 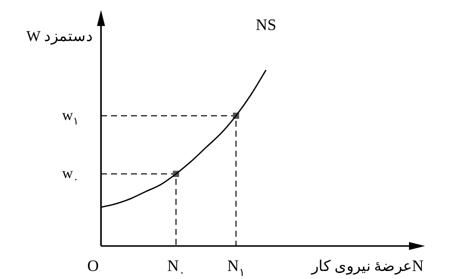 I want to click on y-axis-title: W دستمزد, so click(x=59, y=37).